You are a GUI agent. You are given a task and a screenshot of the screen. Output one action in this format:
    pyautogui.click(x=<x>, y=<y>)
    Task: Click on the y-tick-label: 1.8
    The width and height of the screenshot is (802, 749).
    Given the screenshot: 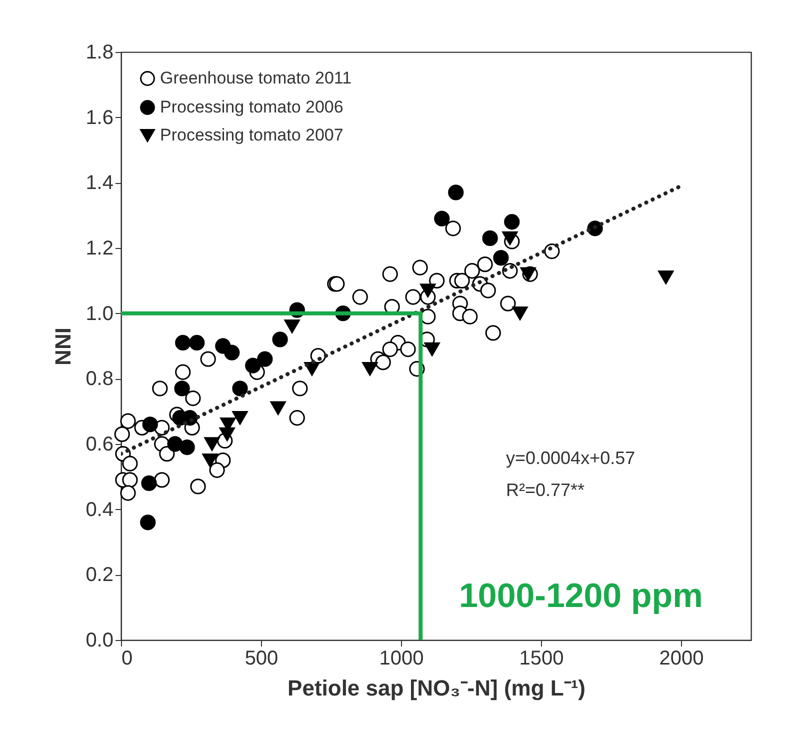 What is the action you would take?
    pyautogui.click(x=100, y=53)
    